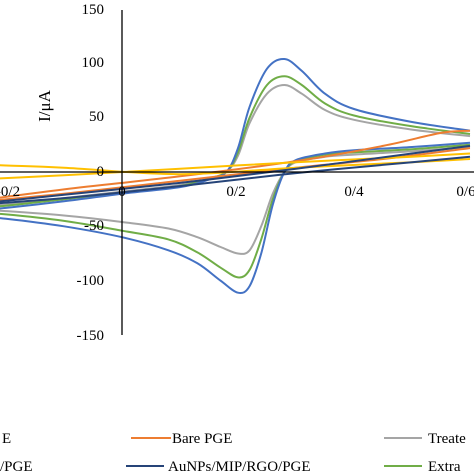  I want to click on legend-item: /PGE, so click(16, 466).